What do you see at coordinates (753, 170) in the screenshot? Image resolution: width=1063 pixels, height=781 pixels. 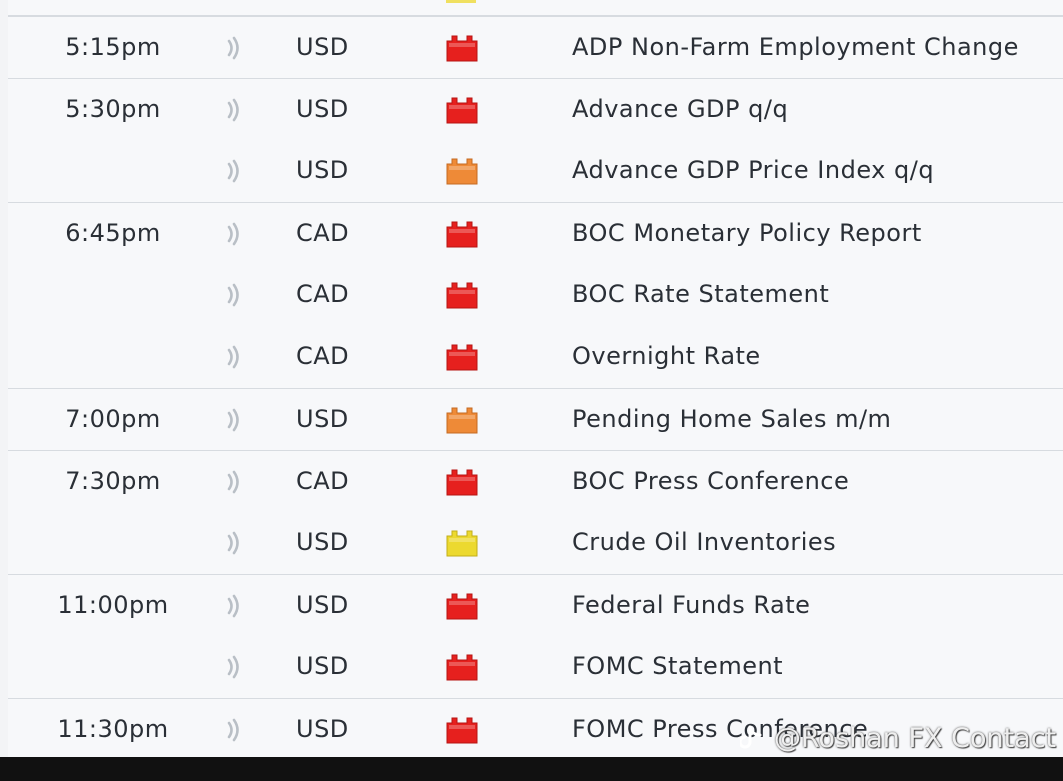 I see `event-title: Advance GDP Price Index q/q` at bounding box center [753, 170].